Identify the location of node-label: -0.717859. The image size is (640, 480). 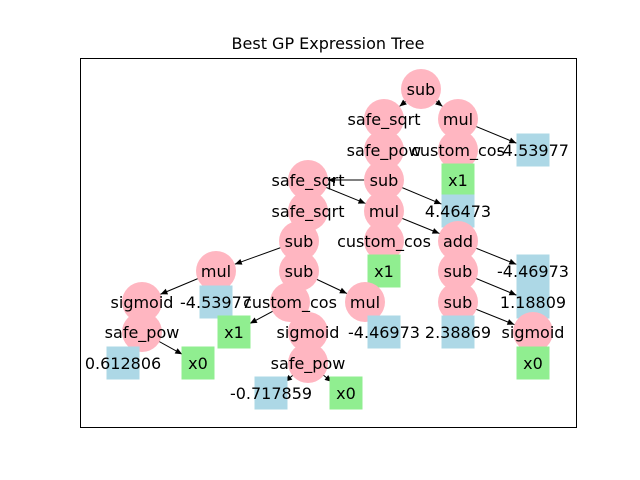
(271, 393).